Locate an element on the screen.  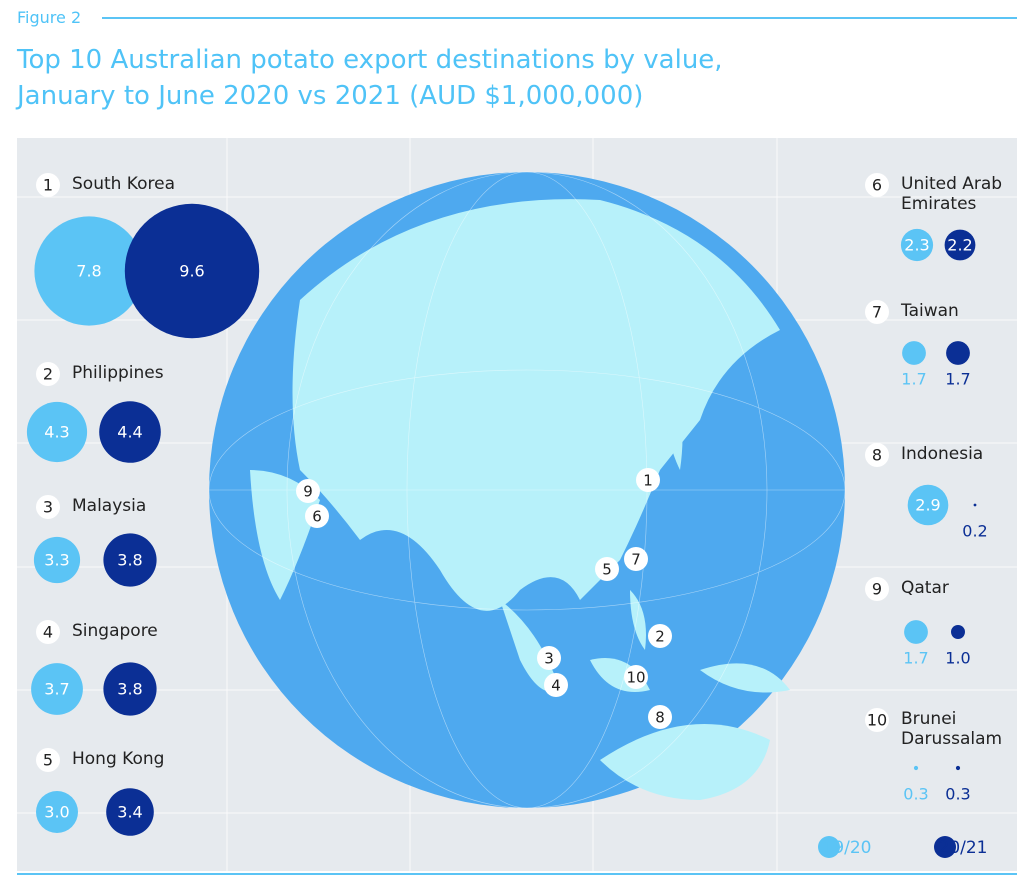
map-marker-label: 1 is located at coordinates (648, 481).